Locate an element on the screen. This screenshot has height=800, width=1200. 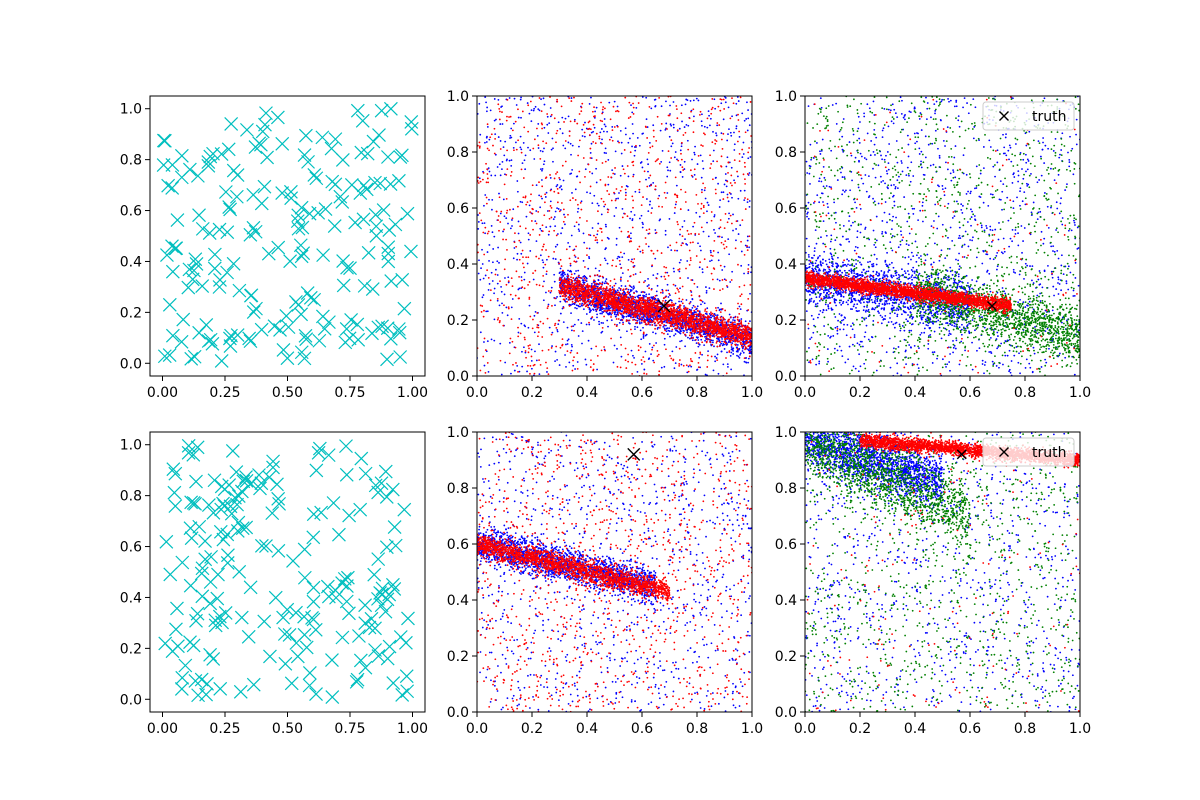
subplot-r0c0: 0.00 0.25 0.50 0.75 1.000.00.20.40.60.81.0 is located at coordinates (274, 248).